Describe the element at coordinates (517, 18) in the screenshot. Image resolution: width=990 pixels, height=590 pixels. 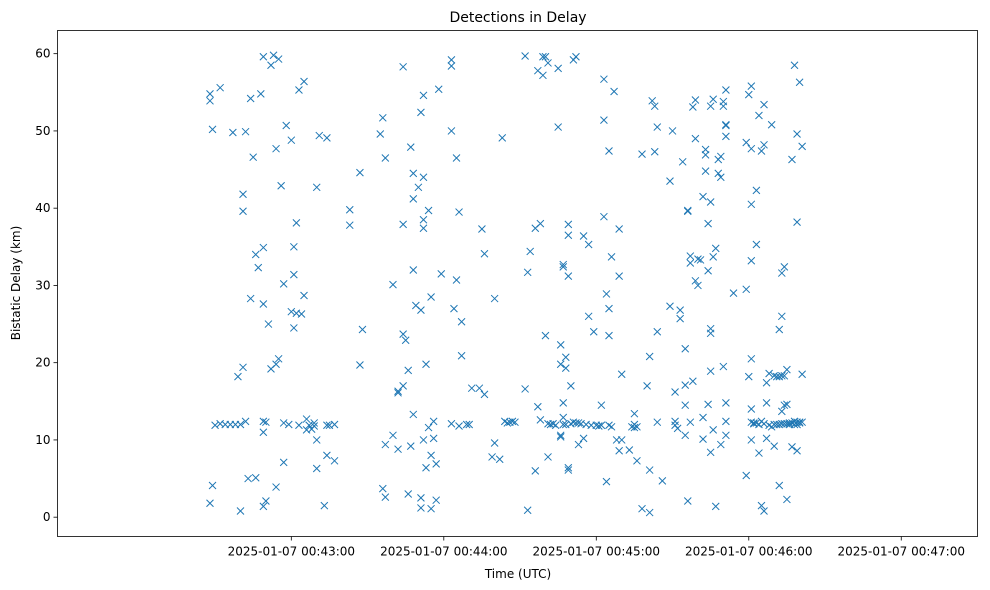
I see `chart-title: Detections in Delay` at that location.